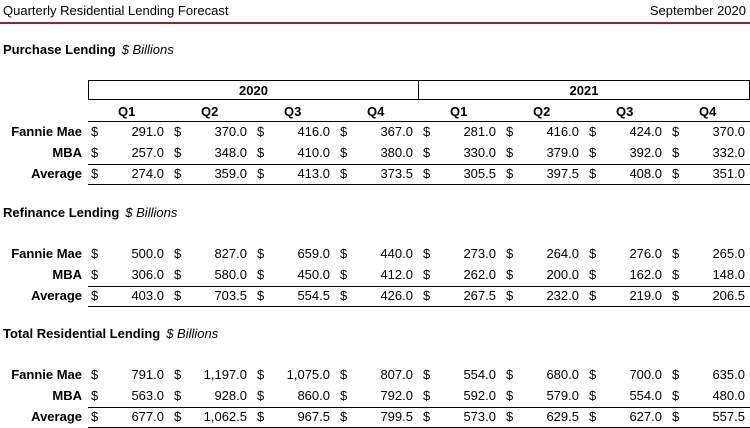 Image resolution: width=750 pixels, height=428 pixels. I want to click on value-cell: $281.0, so click(461, 132).